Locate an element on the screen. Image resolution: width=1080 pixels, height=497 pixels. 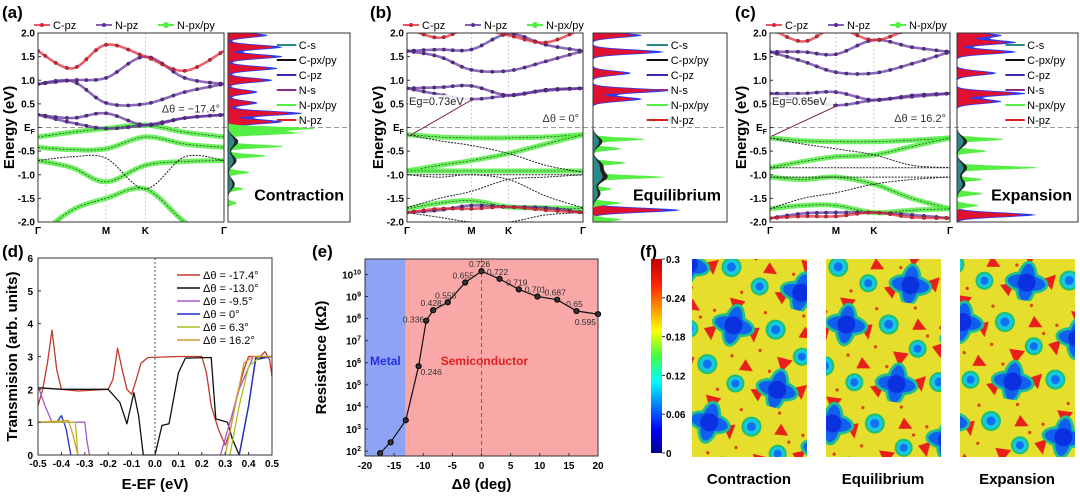
y-tick-label: 3 is located at coordinates (30, 358).